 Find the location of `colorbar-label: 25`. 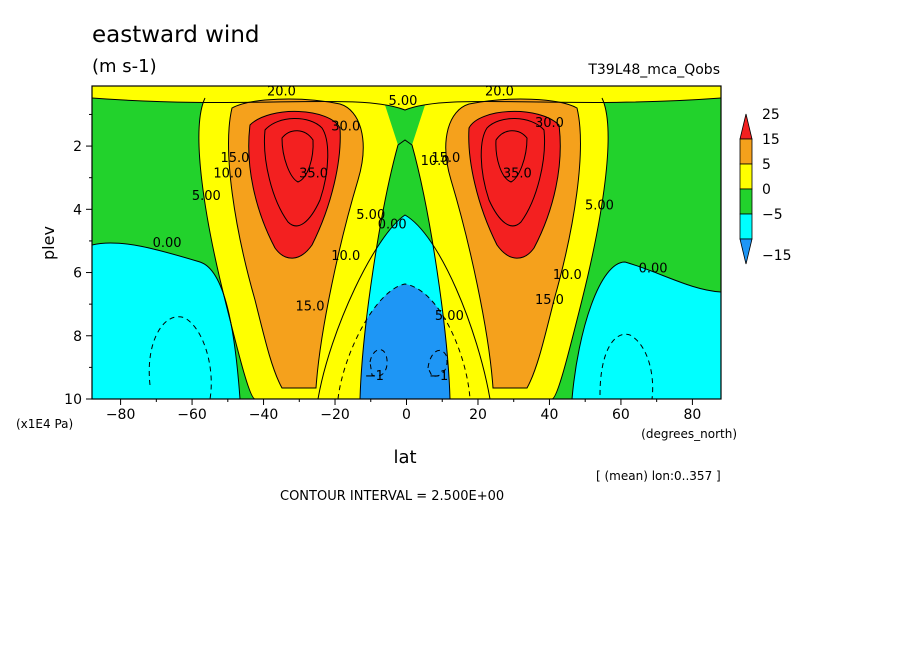

colorbar-label: 25 is located at coordinates (771, 115).